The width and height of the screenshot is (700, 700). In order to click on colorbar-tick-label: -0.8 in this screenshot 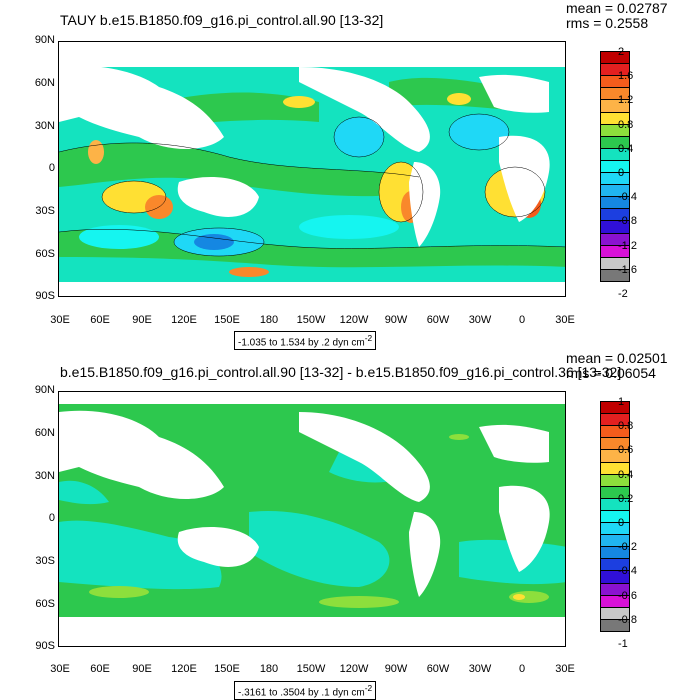, I will do `click(627, 221)`.